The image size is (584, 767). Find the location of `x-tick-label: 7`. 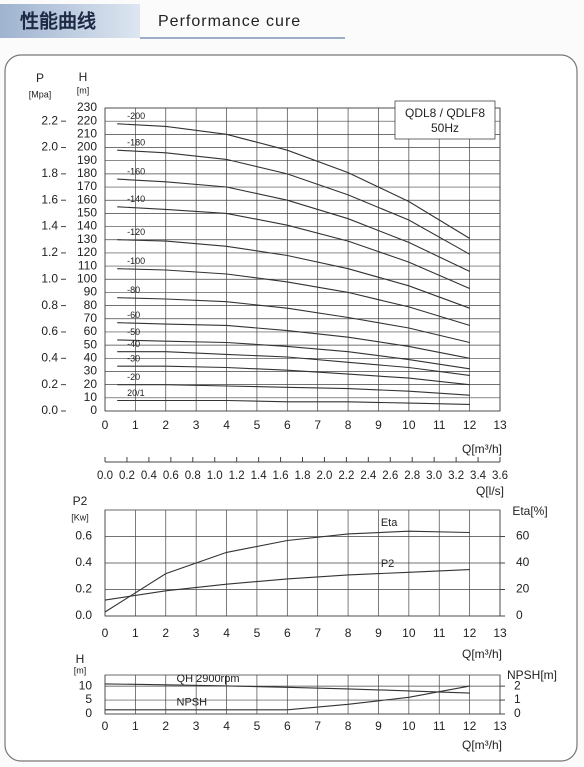

x-tick-label: 7 is located at coordinates (317, 726).